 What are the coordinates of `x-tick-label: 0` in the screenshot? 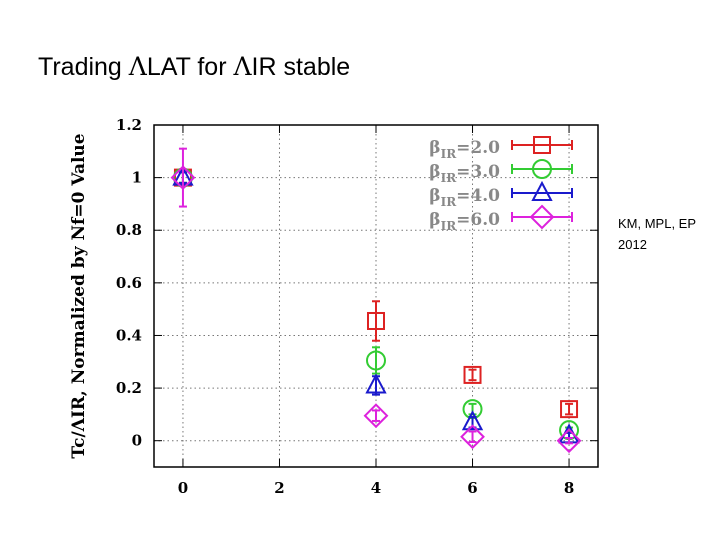 It's located at (183, 488).